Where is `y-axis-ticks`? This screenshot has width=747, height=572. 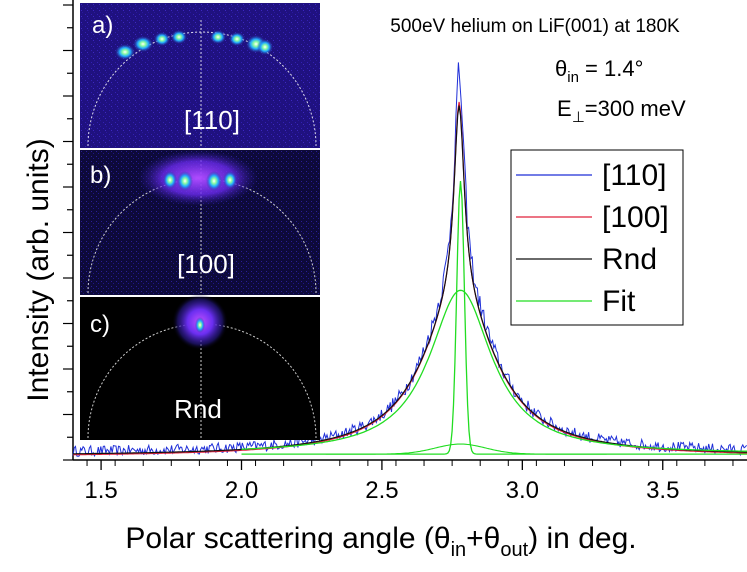 y-axis-ticks is located at coordinates (68, 232).